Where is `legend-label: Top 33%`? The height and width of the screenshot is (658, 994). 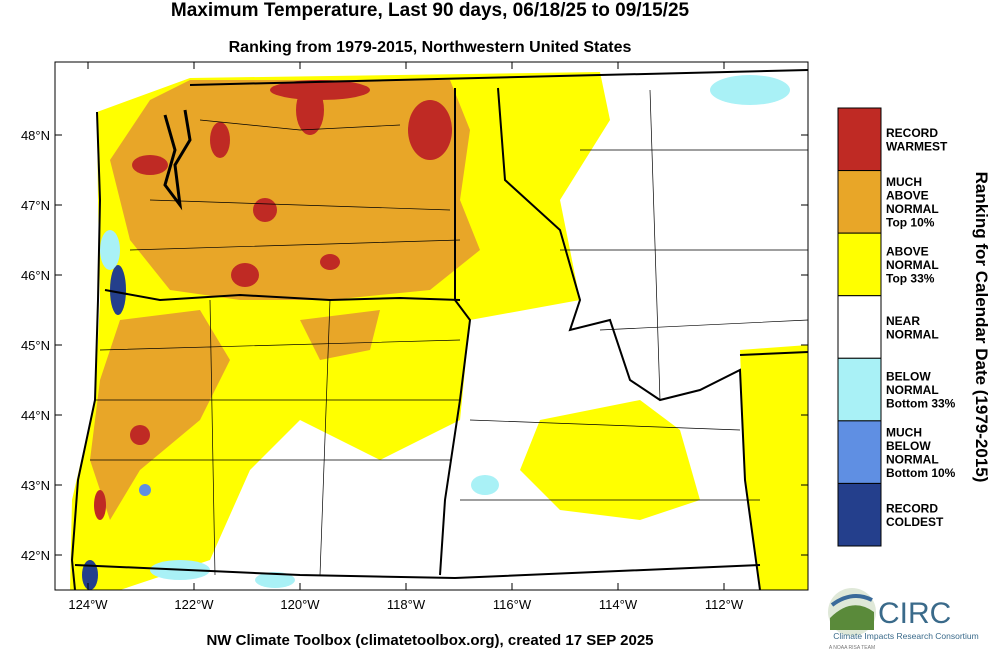
legend-label: Top 33% is located at coordinates (910, 278).